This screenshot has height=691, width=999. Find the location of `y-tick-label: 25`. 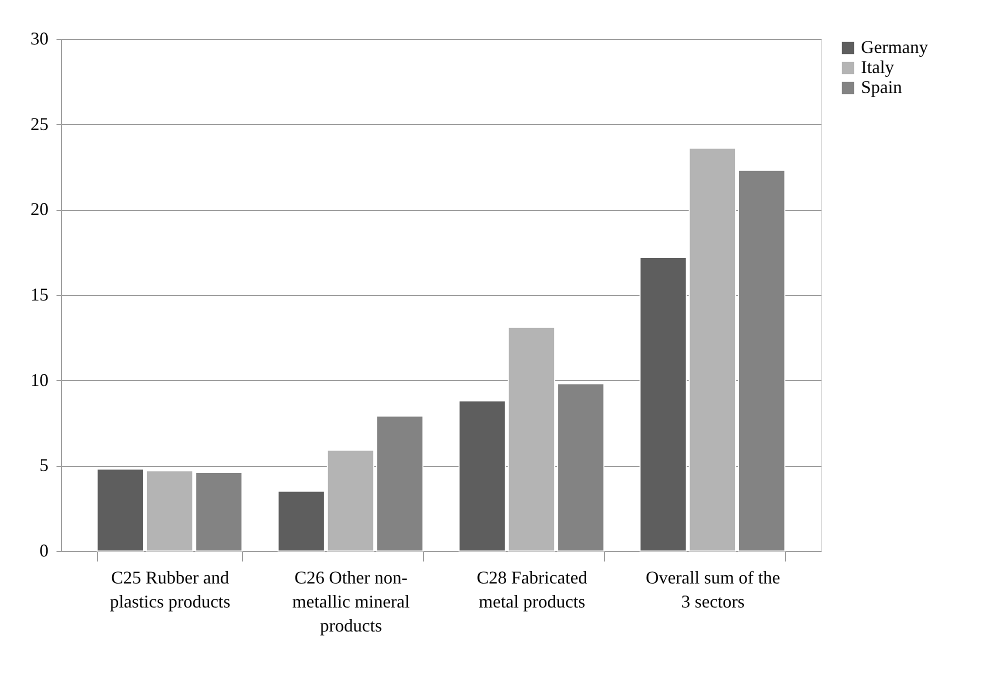

y-tick-label: 25 is located at coordinates (39, 124).